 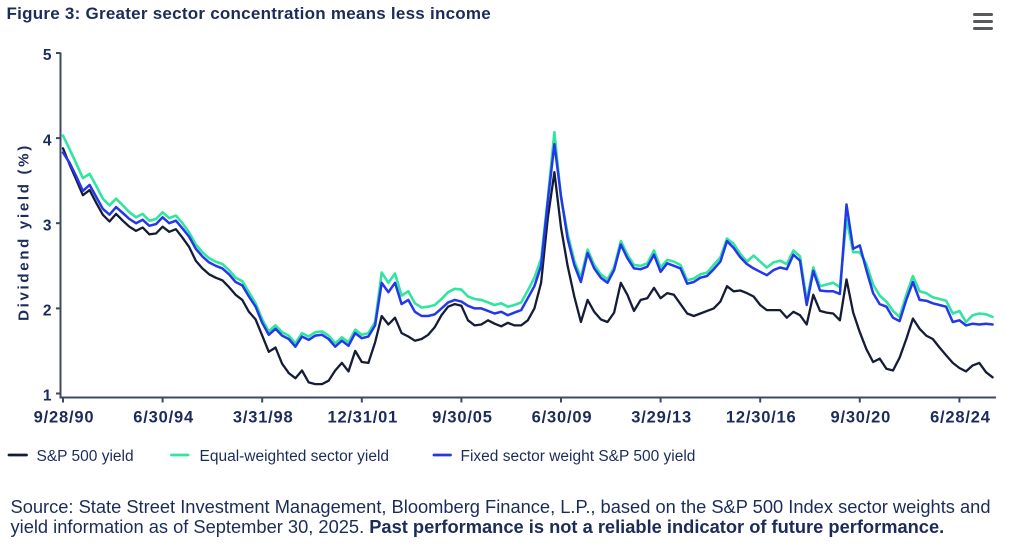 What do you see at coordinates (47, 311) in the screenshot?
I see `svg-text: 2` at bounding box center [47, 311].